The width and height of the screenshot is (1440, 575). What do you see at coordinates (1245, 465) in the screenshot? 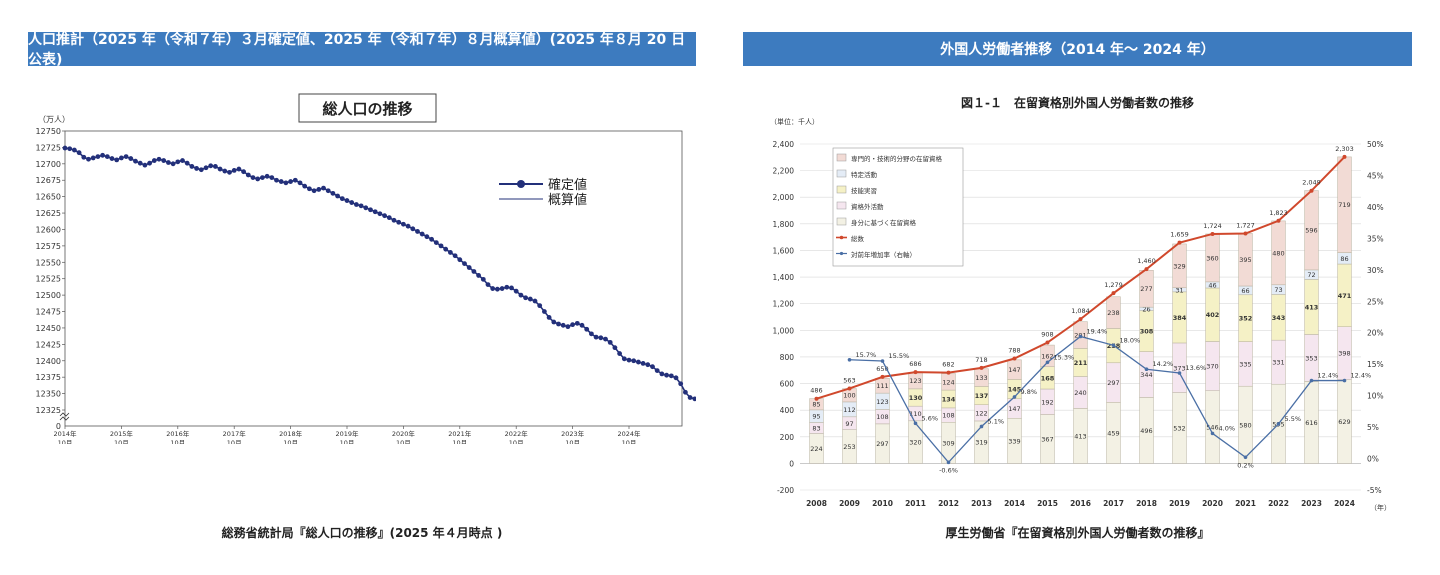
I see `labor-growth-label: 0.2%` at bounding box center [1245, 465].